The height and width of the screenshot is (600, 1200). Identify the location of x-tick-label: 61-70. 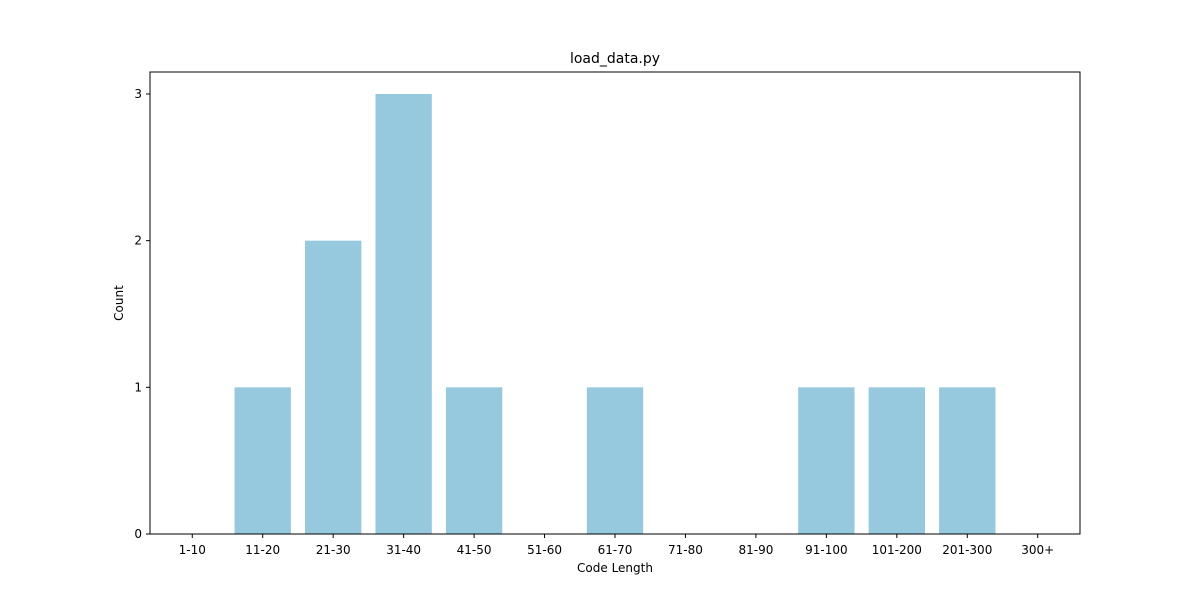
(615, 550).